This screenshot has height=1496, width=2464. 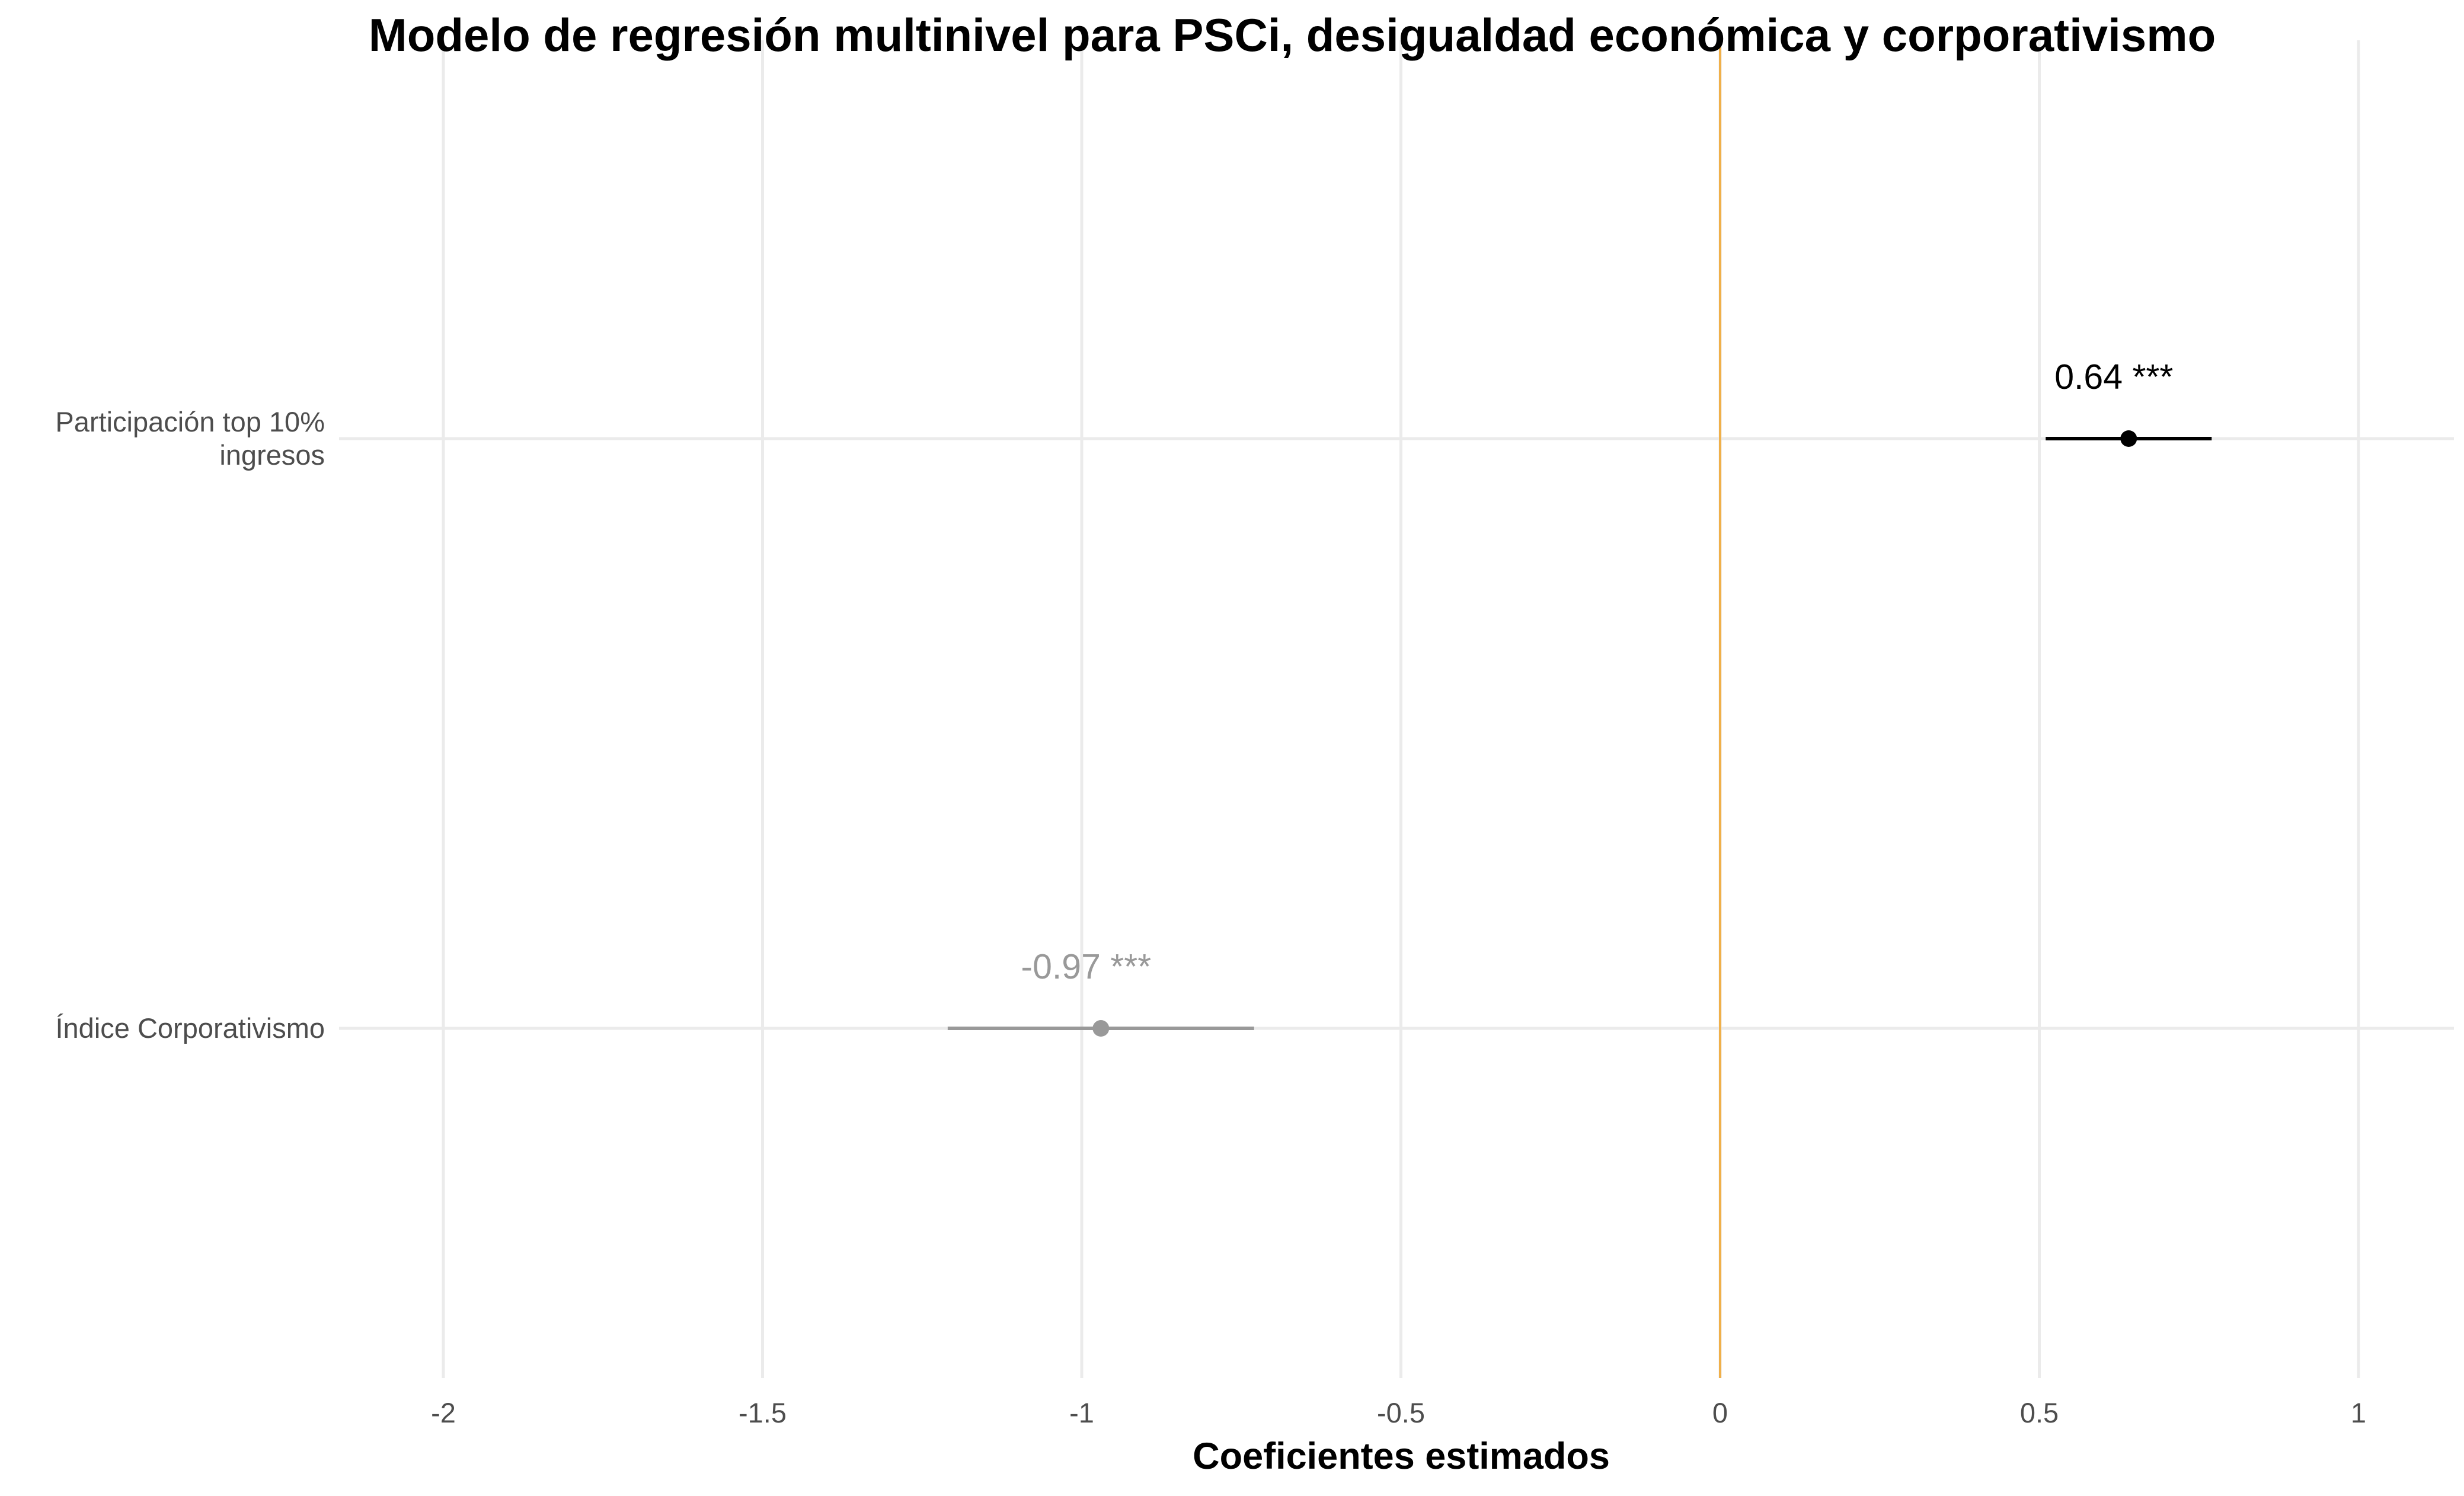 I want to click on x-tick-label: -2, so click(x=444, y=1413).